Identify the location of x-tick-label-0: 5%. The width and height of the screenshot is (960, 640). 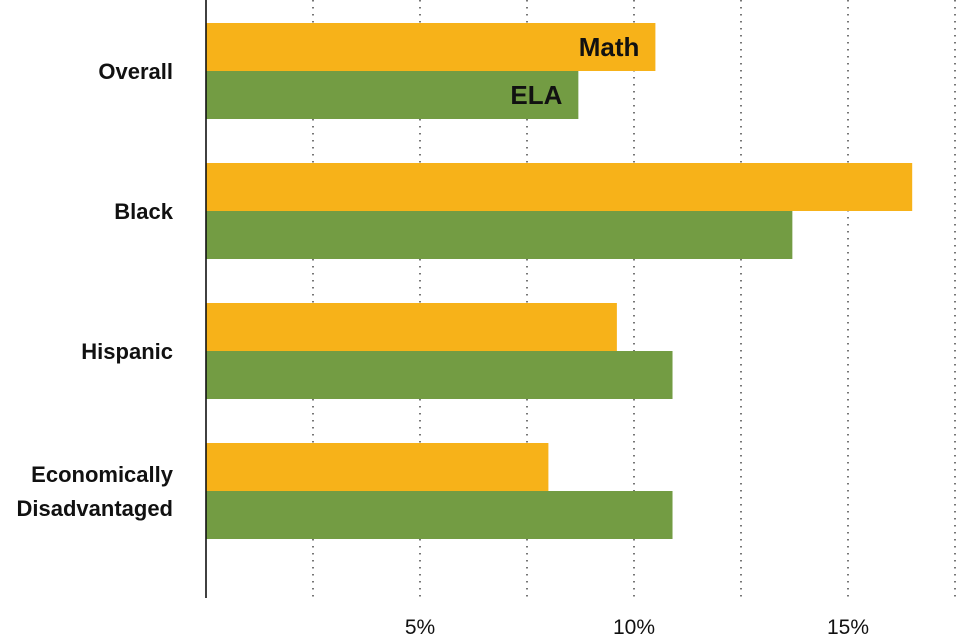
(420, 627).